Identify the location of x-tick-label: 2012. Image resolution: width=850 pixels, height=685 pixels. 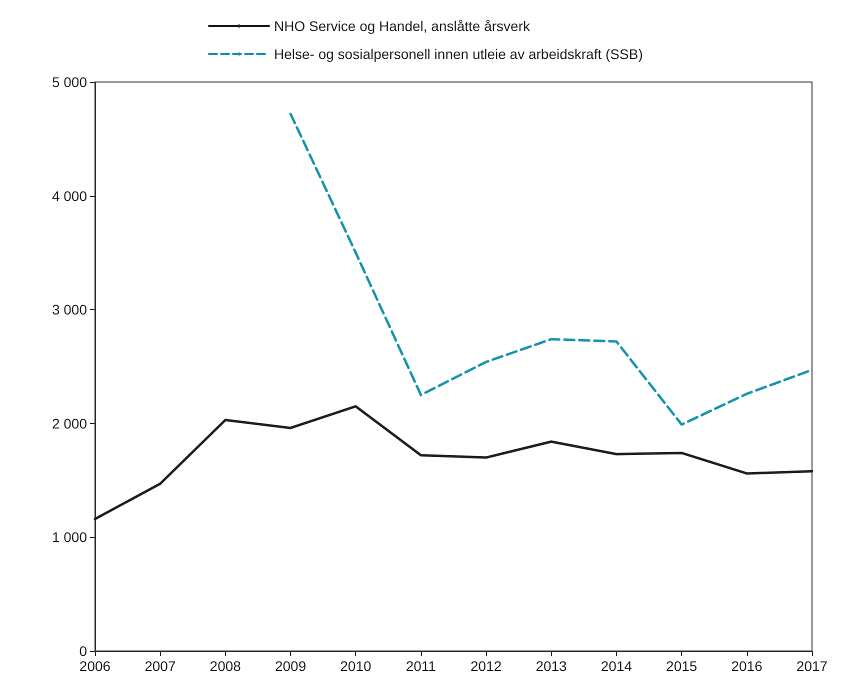
(486, 666).